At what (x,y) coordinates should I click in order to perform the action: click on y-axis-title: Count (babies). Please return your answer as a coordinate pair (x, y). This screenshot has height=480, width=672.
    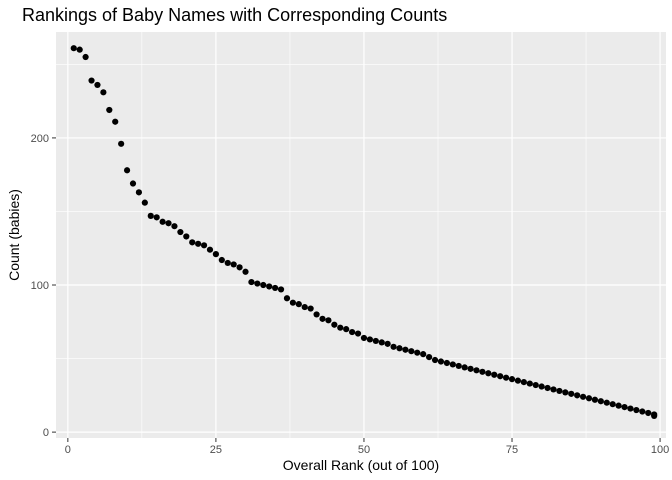
    Looking at the image, I should click on (14, 235).